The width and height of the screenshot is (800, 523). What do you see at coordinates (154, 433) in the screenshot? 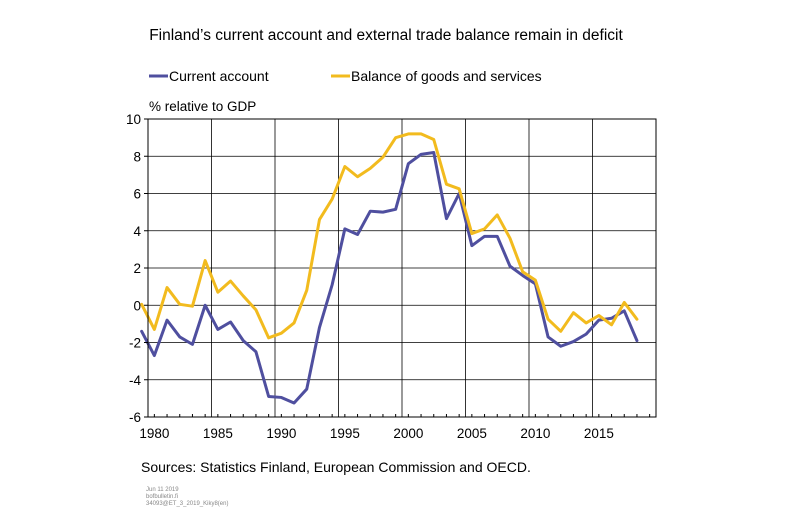
I see `x-tick-label: 1980` at bounding box center [154, 433].